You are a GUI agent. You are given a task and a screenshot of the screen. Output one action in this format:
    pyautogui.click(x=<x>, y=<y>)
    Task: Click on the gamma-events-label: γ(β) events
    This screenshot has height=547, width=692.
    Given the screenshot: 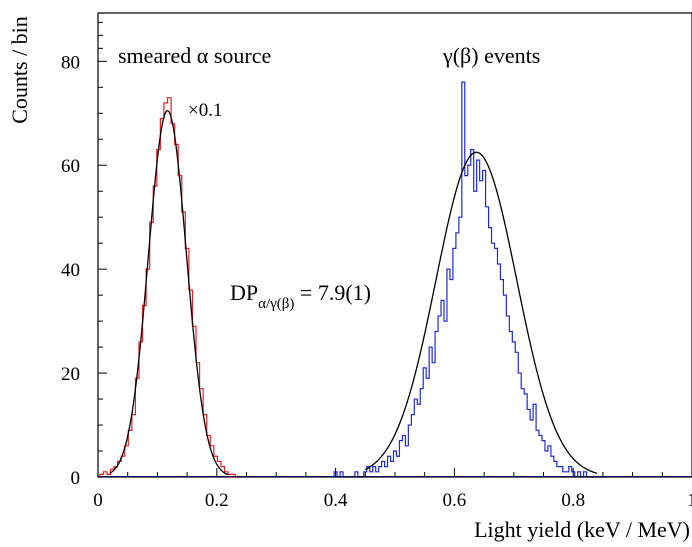 What is the action you would take?
    pyautogui.click(x=491, y=55)
    